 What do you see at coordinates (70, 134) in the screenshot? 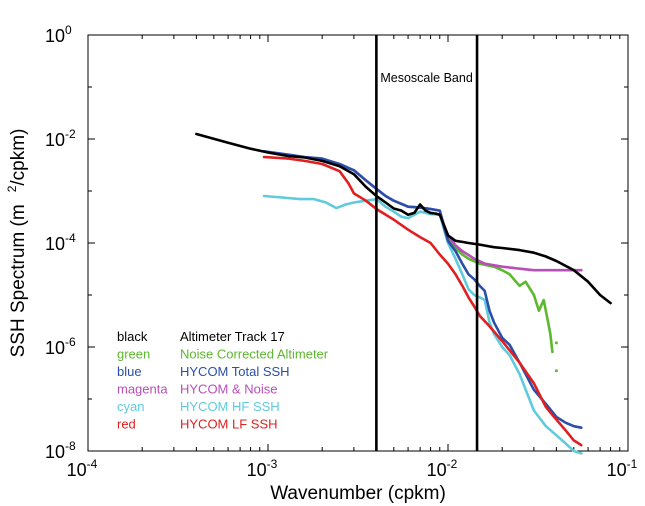
I see `y-tick-exp: -2` at bounding box center [70, 134].